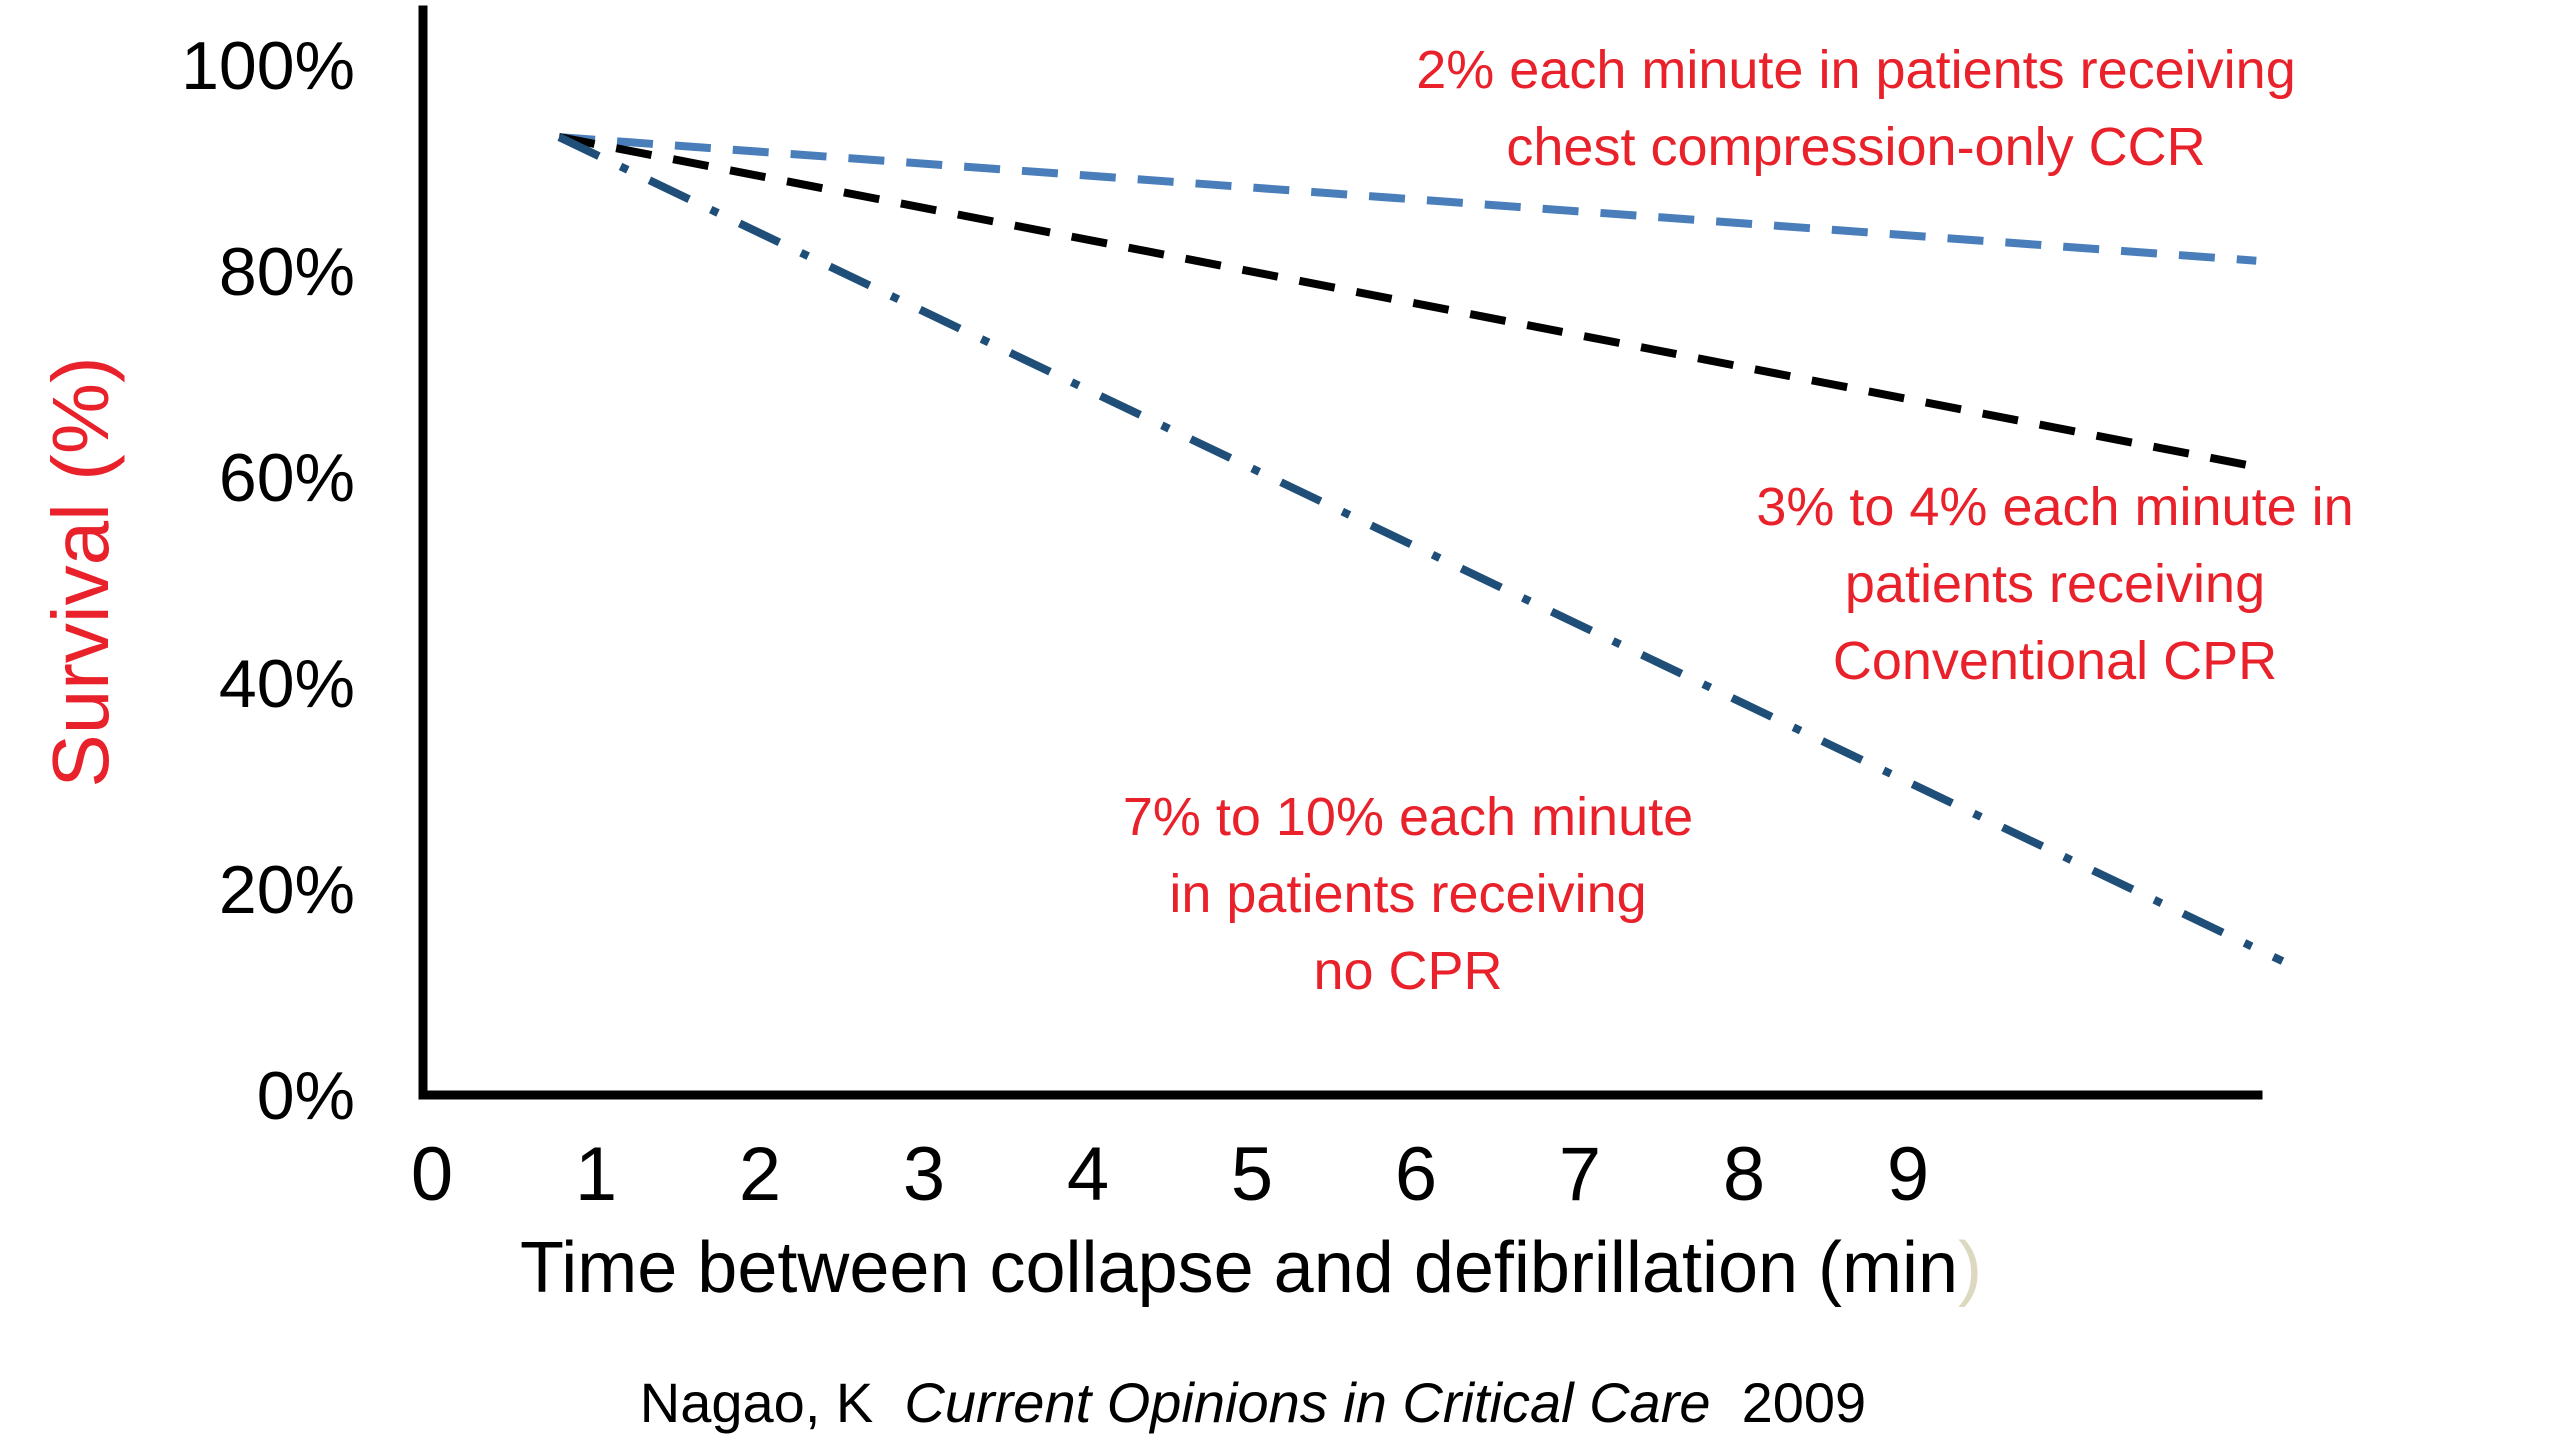  What do you see at coordinates (287, 272) in the screenshot?
I see `y-tick-label: 80%` at bounding box center [287, 272].